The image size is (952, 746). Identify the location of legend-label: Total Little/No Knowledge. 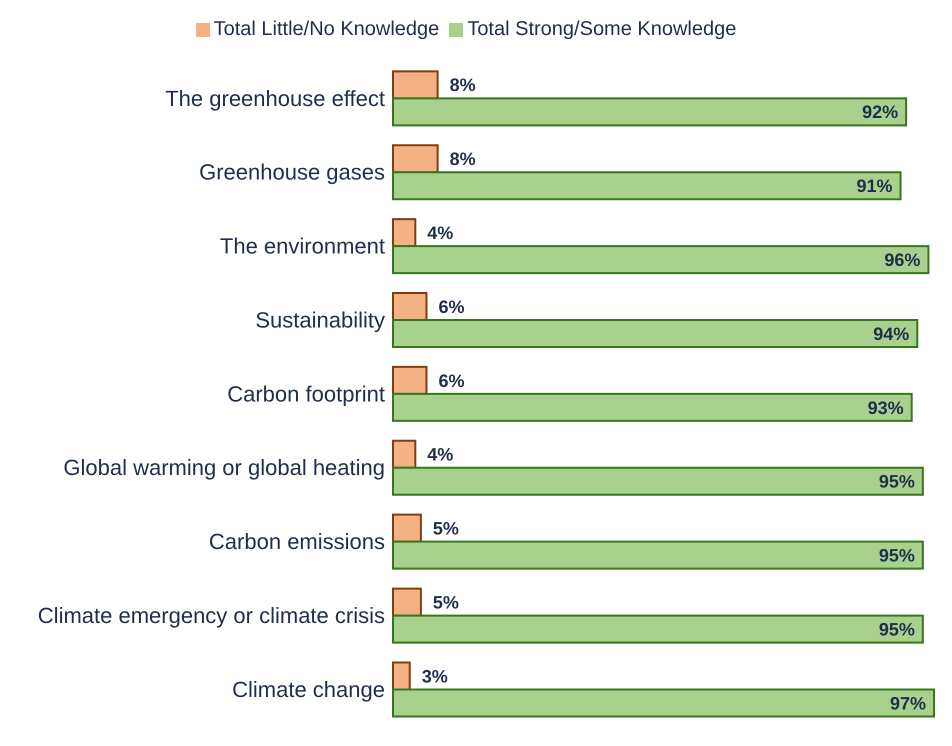
(327, 29).